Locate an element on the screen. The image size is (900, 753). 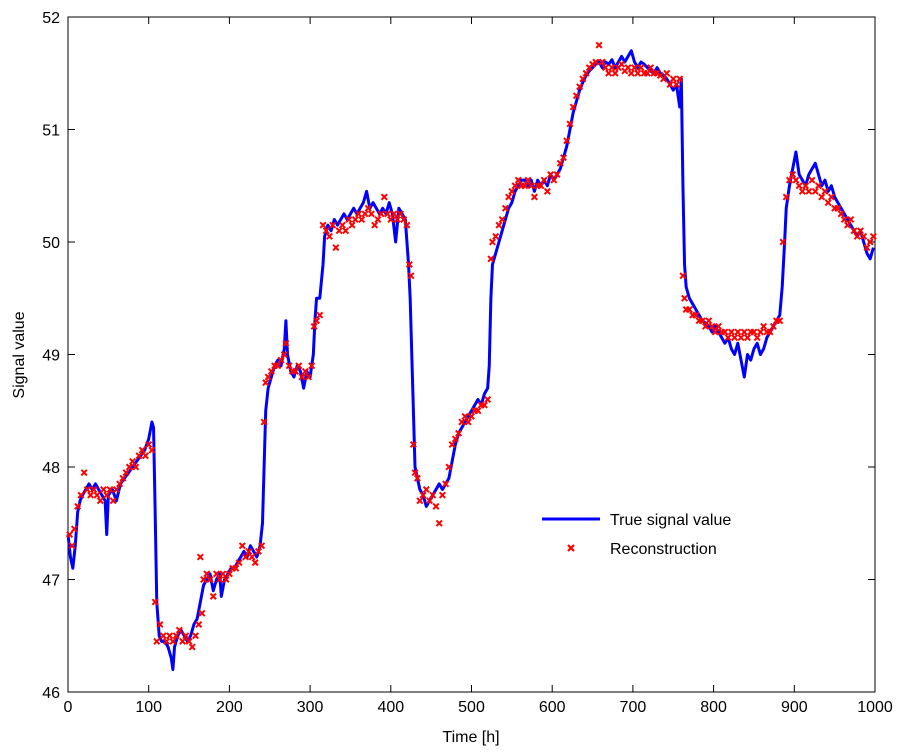
x-tick-label: 600 is located at coordinates (552, 707).